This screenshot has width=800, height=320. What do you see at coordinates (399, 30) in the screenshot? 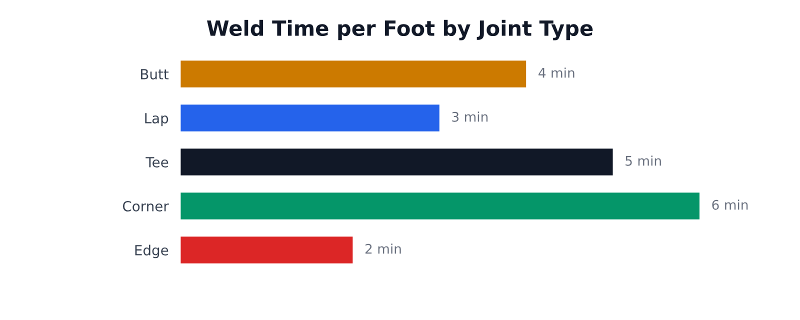
I see `chart-title: Weld Time per Foot by Joint Type` at bounding box center [399, 30].